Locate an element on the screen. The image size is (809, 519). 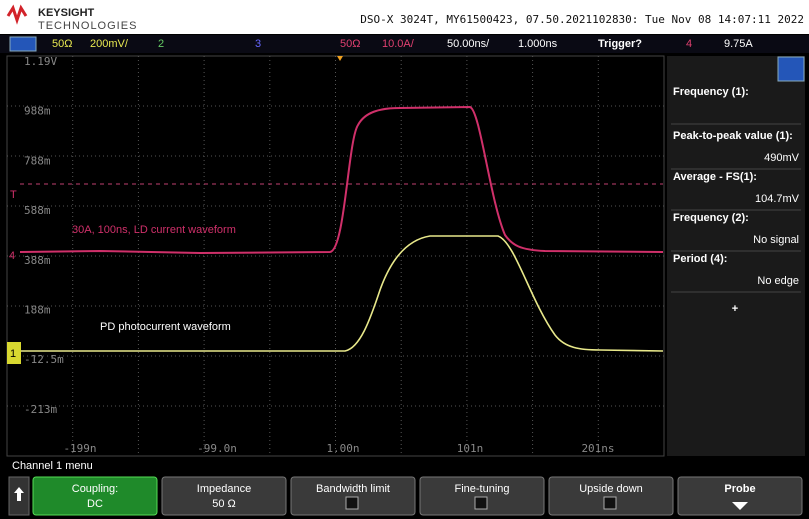
back-arrow is located at coordinates (19, 494).